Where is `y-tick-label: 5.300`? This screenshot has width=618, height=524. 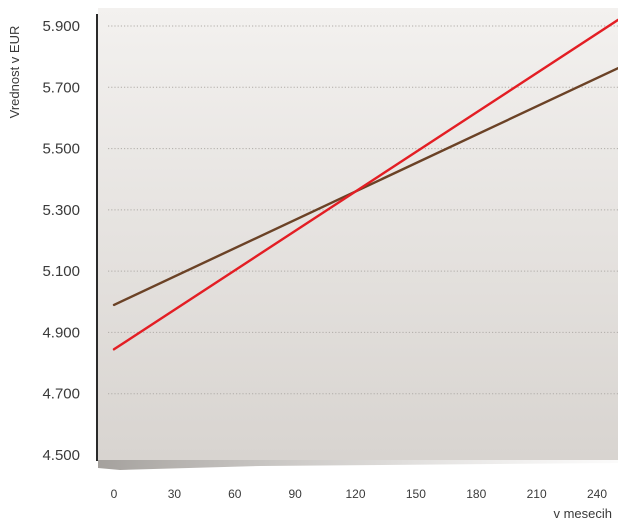 y-tick-label: 5.300 is located at coordinates (61, 210).